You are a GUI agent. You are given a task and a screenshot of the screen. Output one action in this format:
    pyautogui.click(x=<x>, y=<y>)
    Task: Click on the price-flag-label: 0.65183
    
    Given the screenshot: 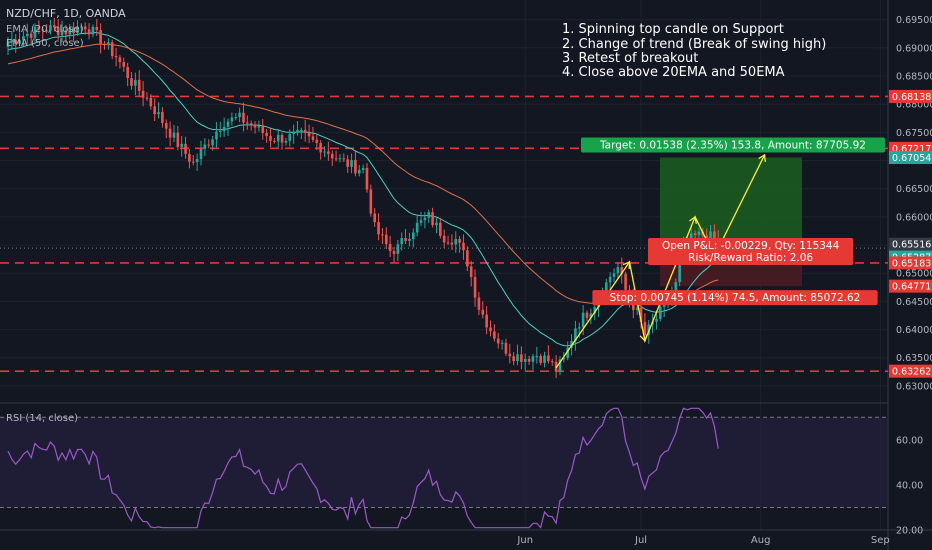 What is the action you would take?
    pyautogui.click(x=911, y=263)
    